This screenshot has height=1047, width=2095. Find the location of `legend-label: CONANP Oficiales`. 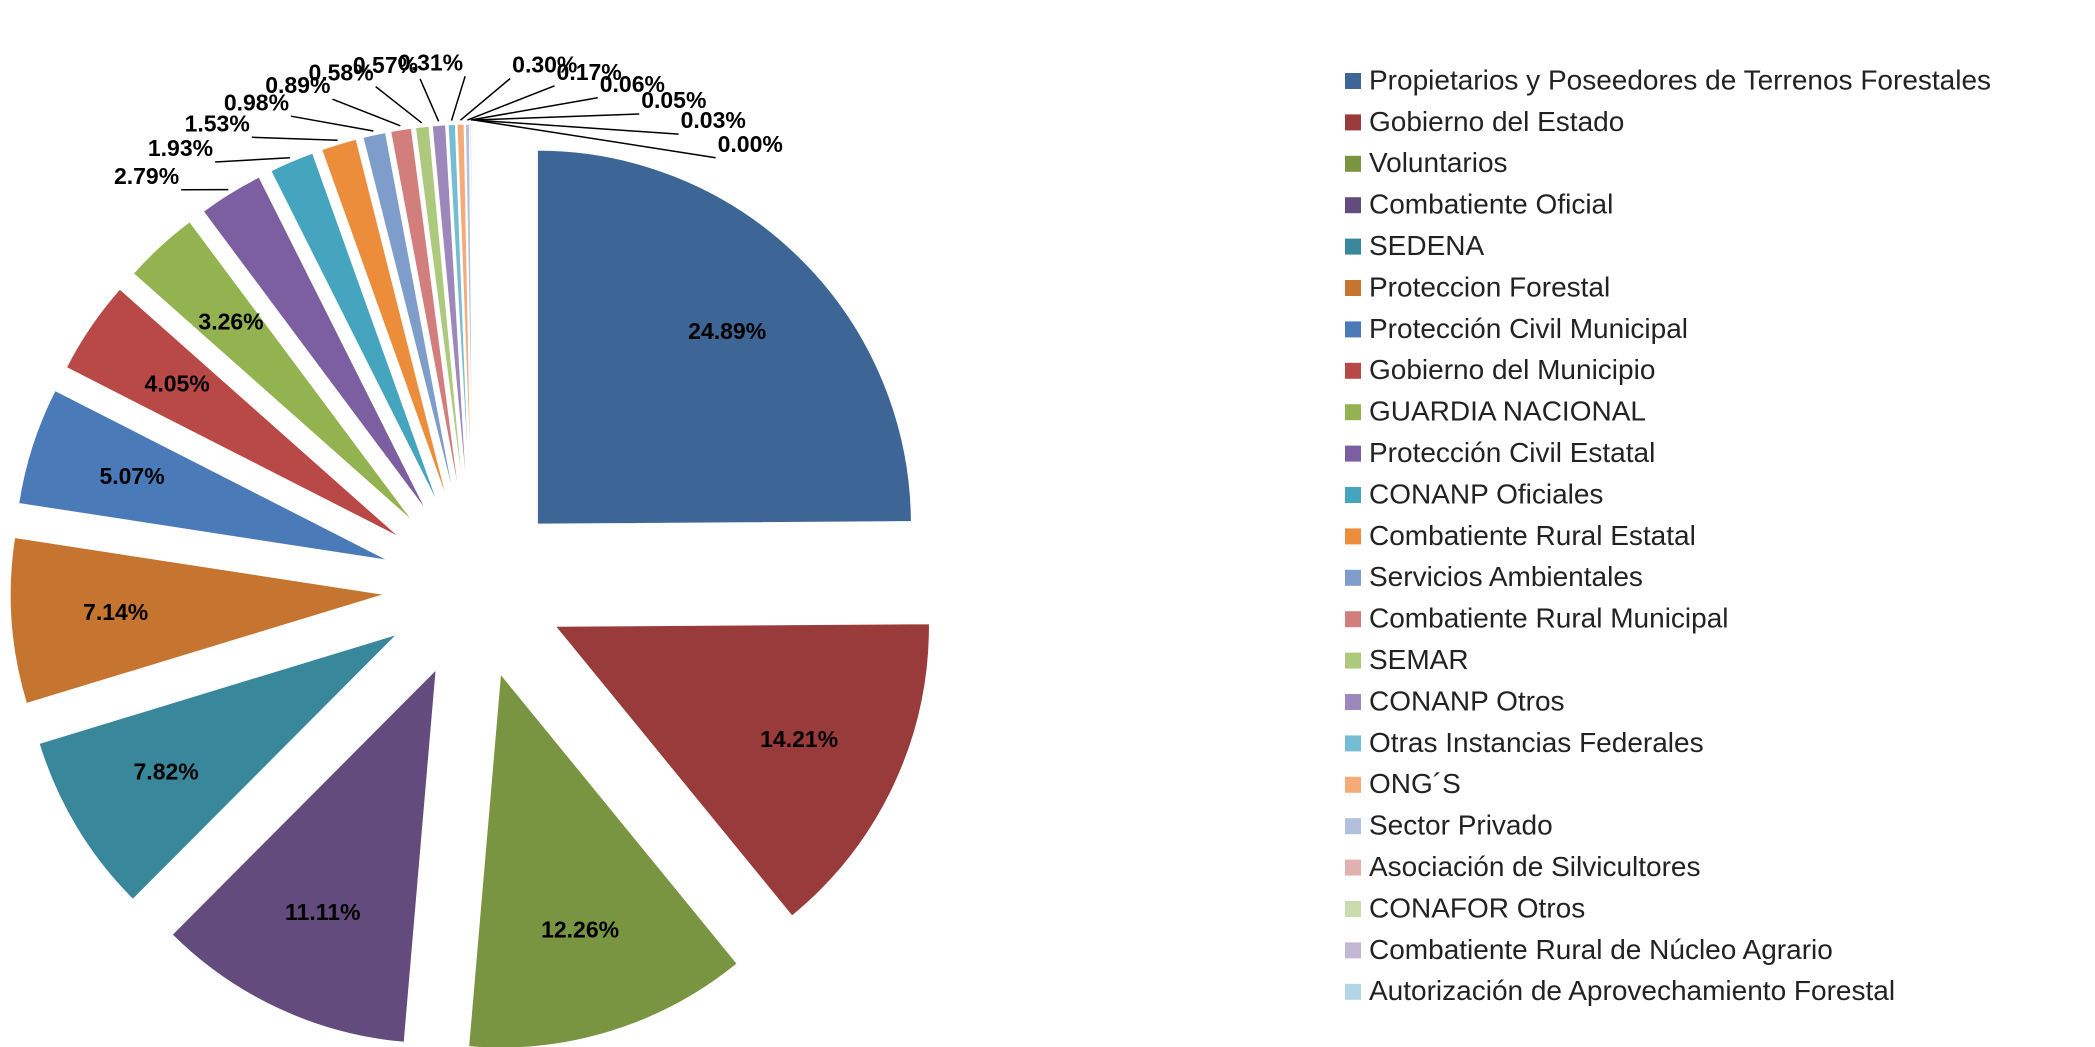

legend-label: CONANP Oficiales is located at coordinates (1486, 493).